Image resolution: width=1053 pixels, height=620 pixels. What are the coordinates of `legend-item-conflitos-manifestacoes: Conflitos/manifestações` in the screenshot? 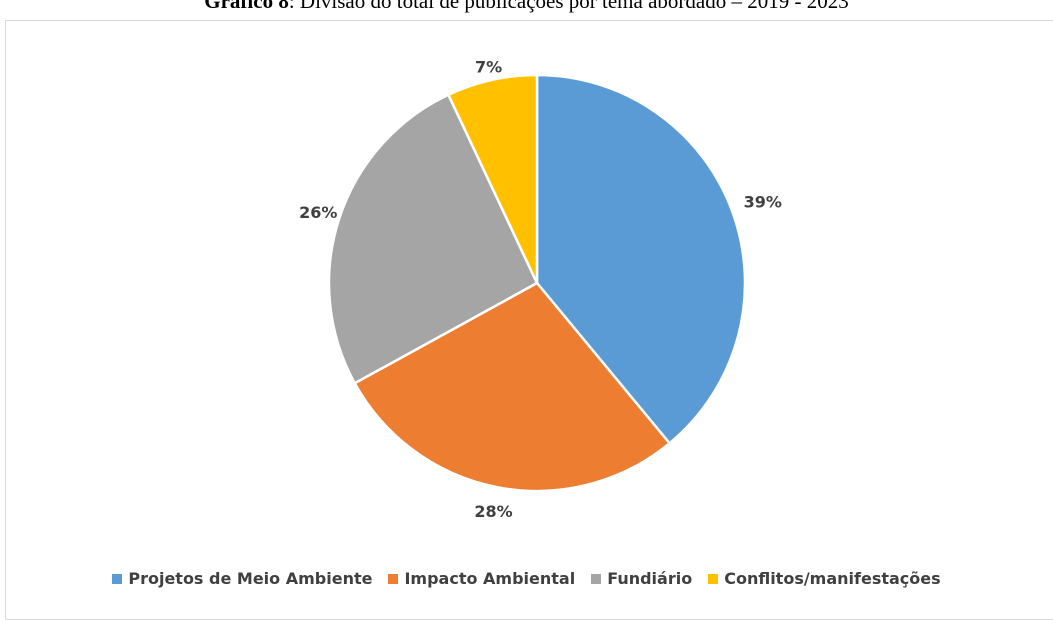 It's located at (824, 578).